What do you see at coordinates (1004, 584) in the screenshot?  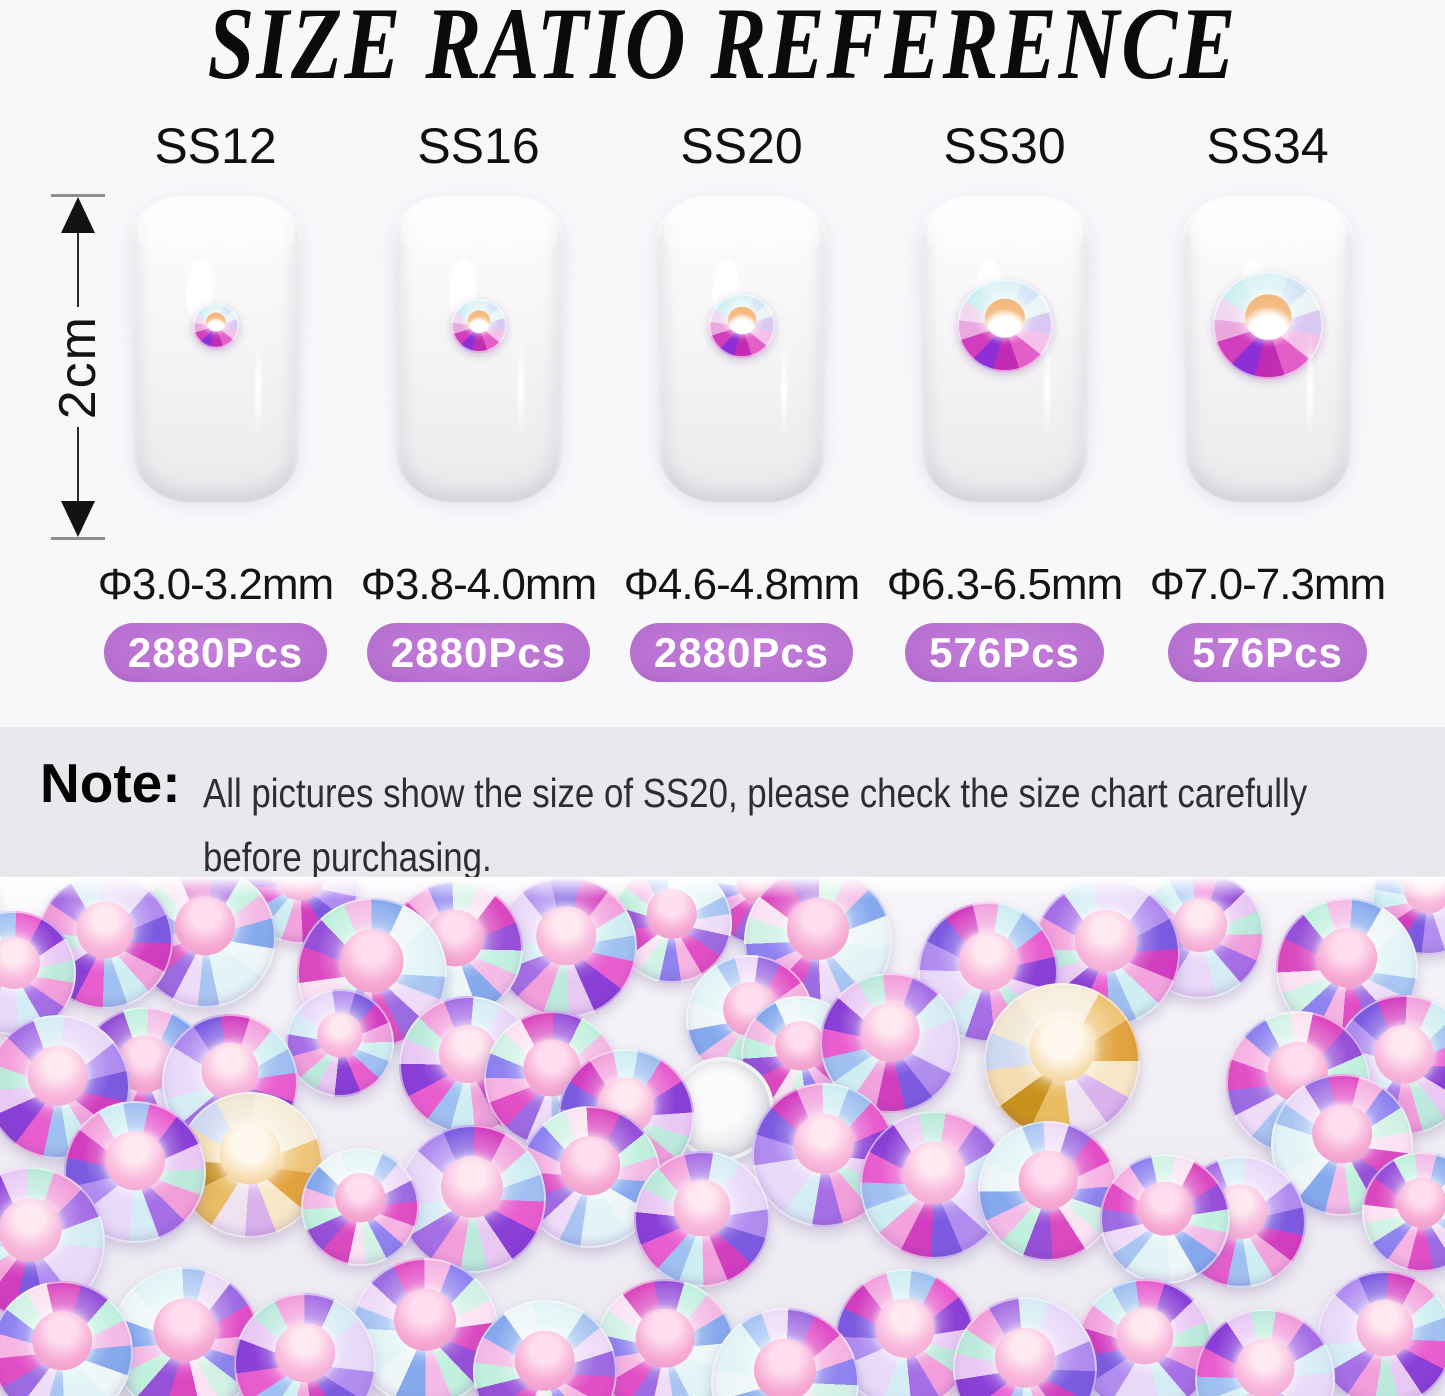 I see `diameter-label: Φ6.3-6.5mm` at bounding box center [1004, 584].